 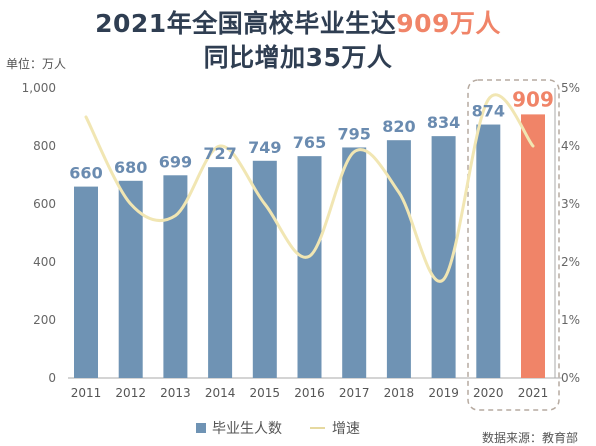 I want to click on x-tick-label: 2021, so click(x=533, y=393).